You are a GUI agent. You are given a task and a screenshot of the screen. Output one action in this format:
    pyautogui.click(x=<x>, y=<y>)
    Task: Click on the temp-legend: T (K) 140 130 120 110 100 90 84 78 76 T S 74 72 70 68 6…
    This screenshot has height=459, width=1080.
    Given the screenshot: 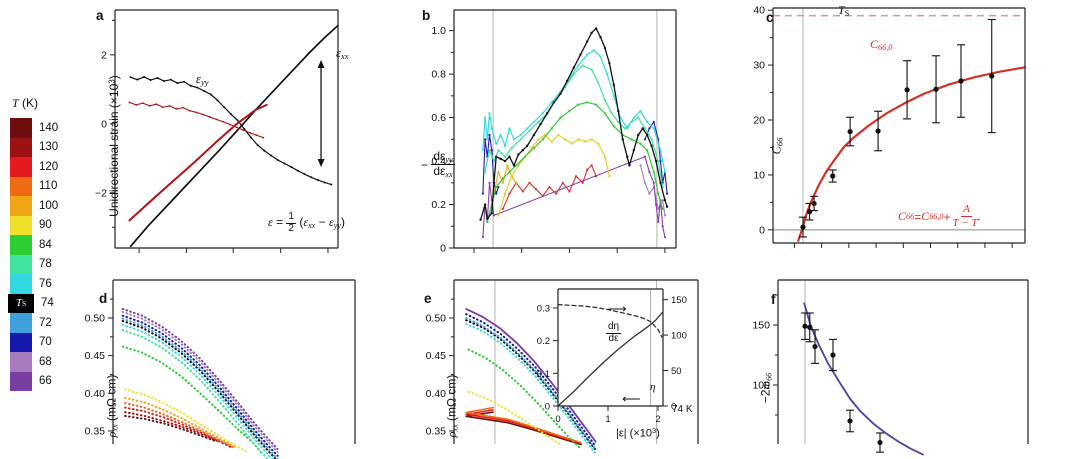 What is the action you would take?
    pyautogui.click(x=33, y=243)
    